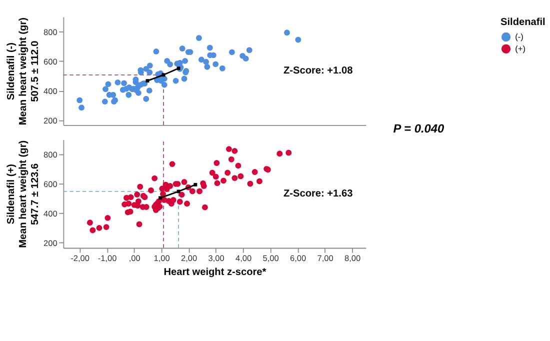 The width and height of the screenshot is (550, 341). What do you see at coordinates (325, 259) in the screenshot?
I see `x-tick-label: 7,00` at bounding box center [325, 259].